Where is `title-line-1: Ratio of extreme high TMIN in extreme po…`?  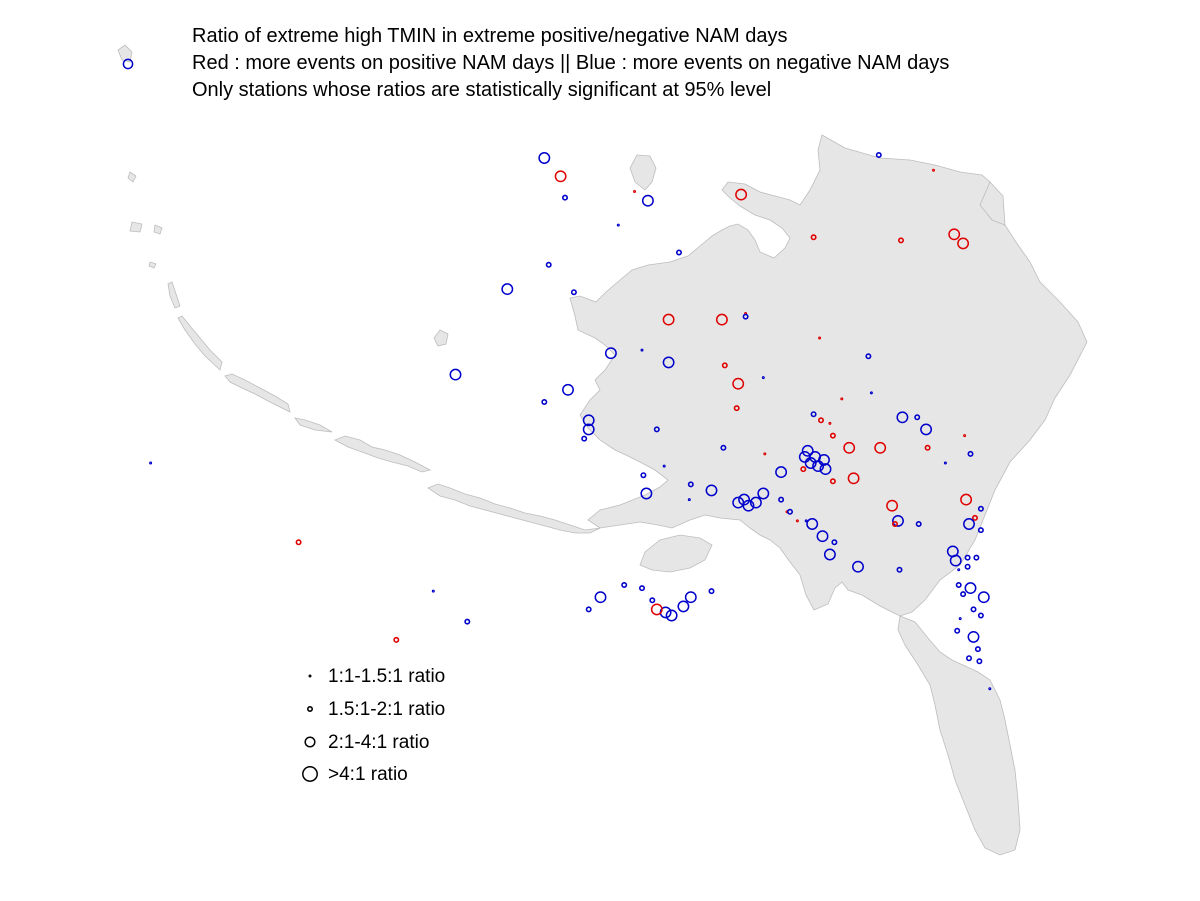
title-line-1: Ratio of extreme high TMIN in extreme po… is located at coordinates (489, 36).